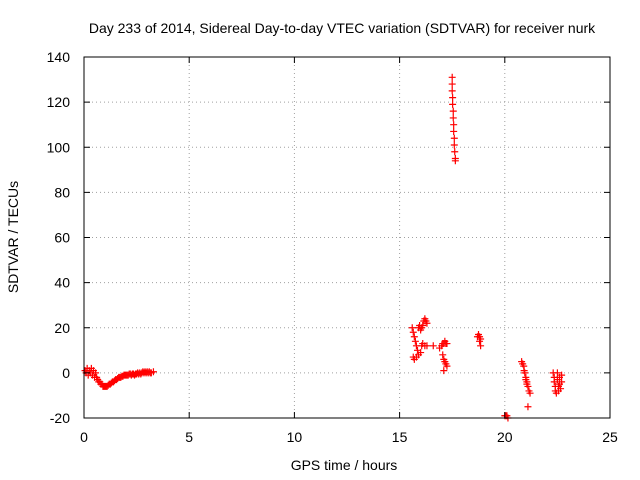 This screenshot has height=480, width=640. I want to click on x-tick-label: 5, so click(189, 437).